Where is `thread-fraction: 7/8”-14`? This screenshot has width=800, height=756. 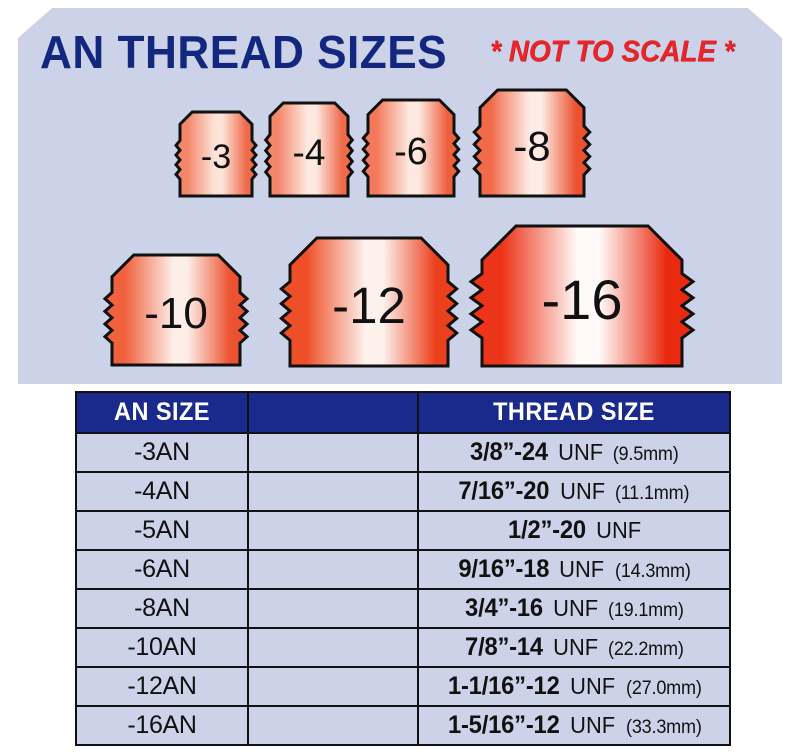
thread-fraction: 7/8”-14 is located at coordinates (503, 647).